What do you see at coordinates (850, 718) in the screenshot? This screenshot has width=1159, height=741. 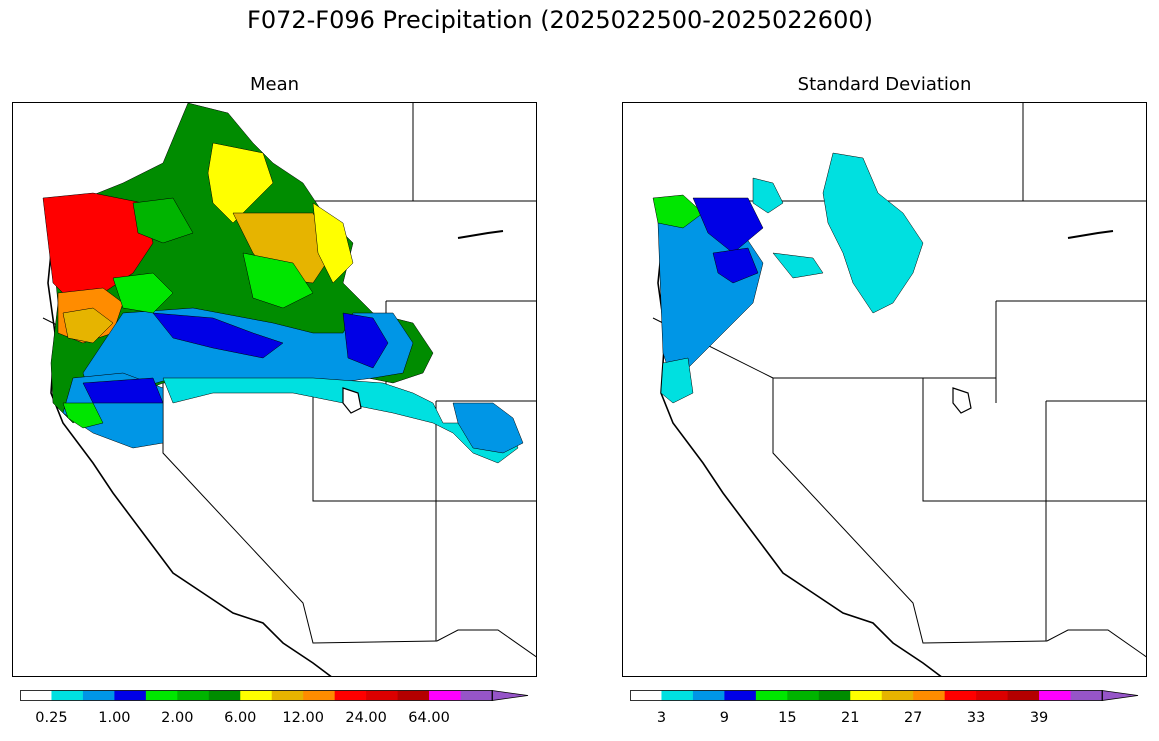 I see `colorbar-tick-label: 21` at bounding box center [850, 718].